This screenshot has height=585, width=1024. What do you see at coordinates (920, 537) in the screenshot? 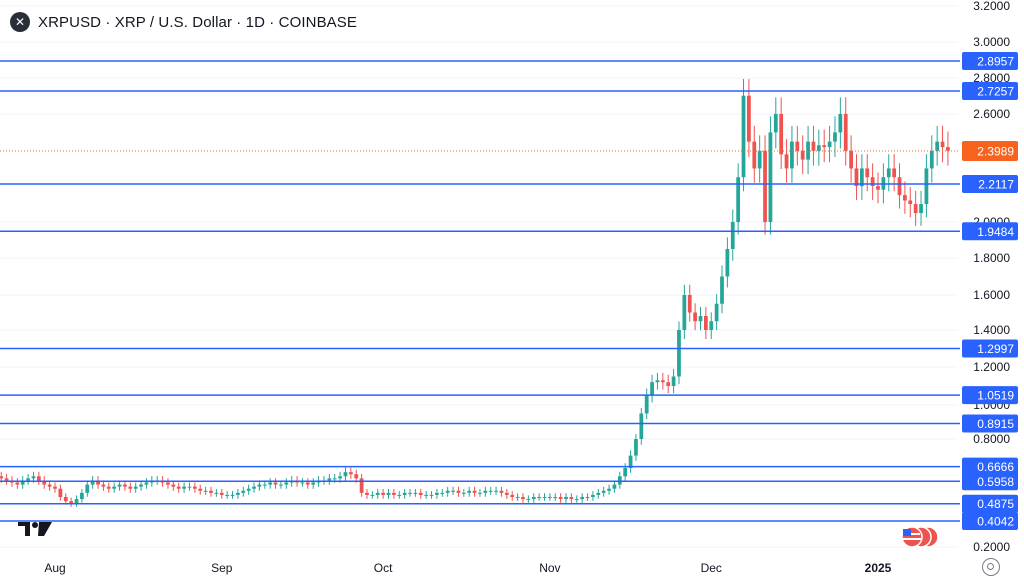
I see `us-flag-icon` at bounding box center [920, 537].